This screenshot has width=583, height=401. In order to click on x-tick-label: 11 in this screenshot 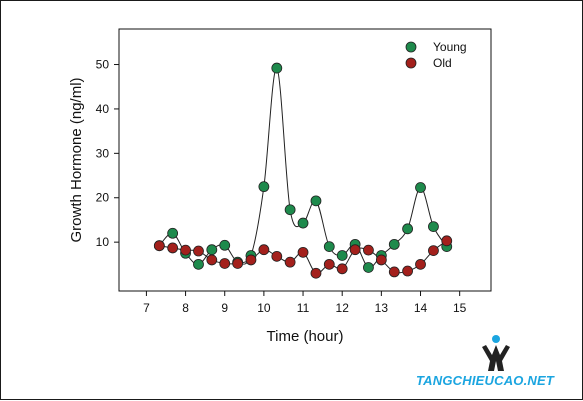, I will do `click(303, 308)`.